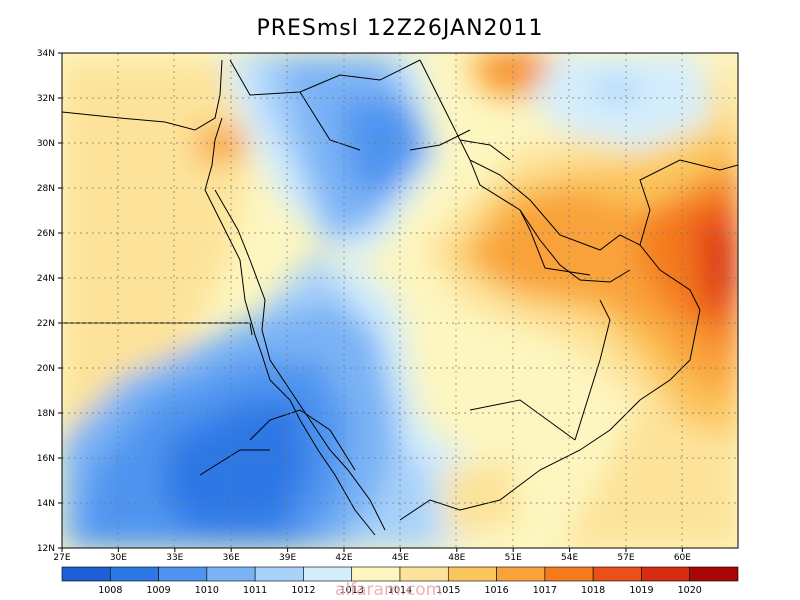  Describe the element at coordinates (496, 590) in the screenshot. I see `colorbar-label: 1016` at that location.